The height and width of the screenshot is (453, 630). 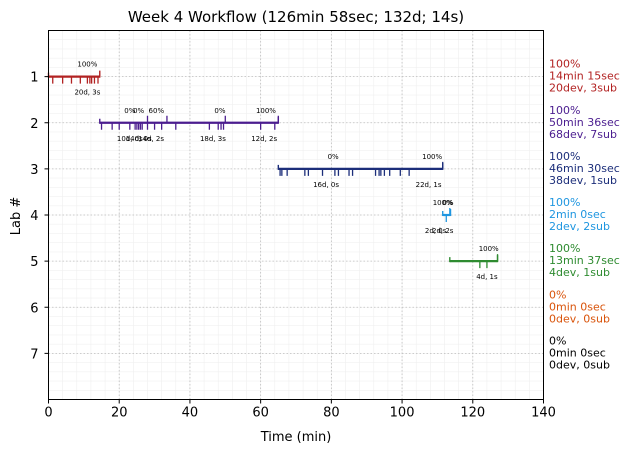 What do you see at coordinates (584, 76) in the screenshot?
I see `lab-1-summary-line: 14min 15sec` at bounding box center [584, 76].